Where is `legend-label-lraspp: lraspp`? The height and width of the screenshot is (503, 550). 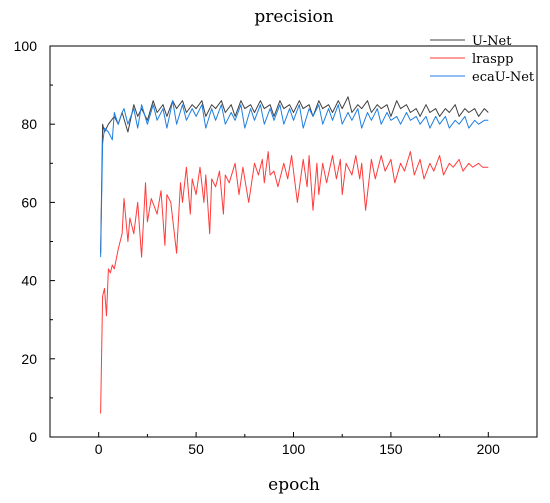
legend-label-lraspp: lraspp is located at coordinates (492, 59).